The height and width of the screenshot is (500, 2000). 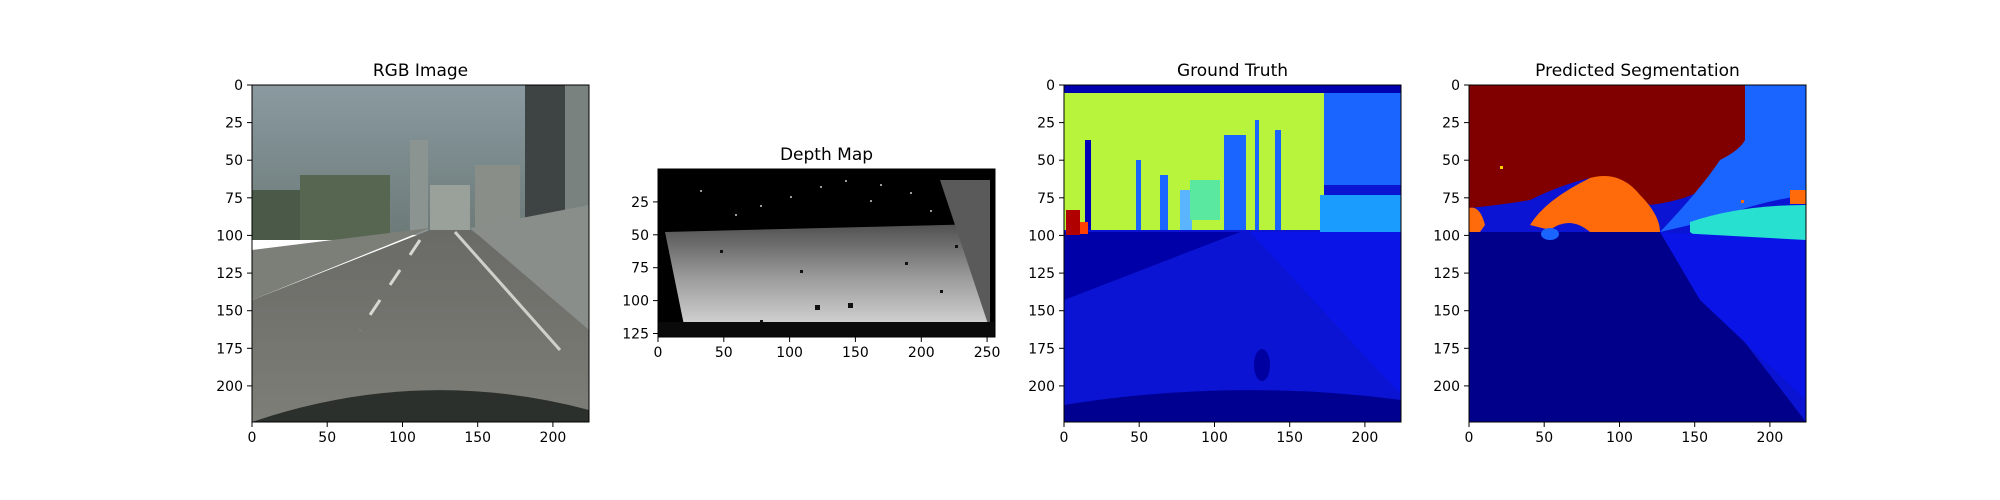 What do you see at coordinates (816, 198) in the screenshot?
I see `depth-noise` at bounding box center [816, 198].